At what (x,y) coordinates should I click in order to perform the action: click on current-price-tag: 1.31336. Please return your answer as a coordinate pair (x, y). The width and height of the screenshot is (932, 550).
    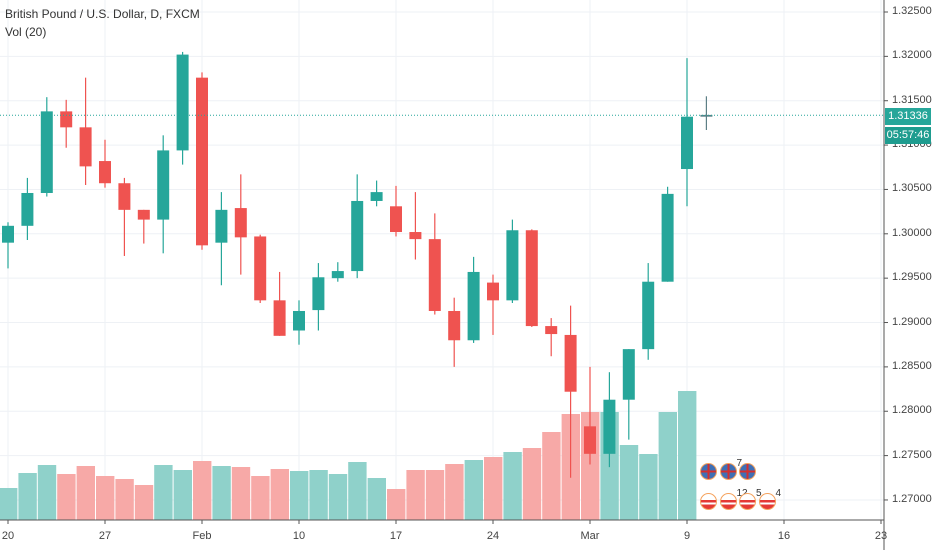
    Looking at the image, I should click on (908, 116).